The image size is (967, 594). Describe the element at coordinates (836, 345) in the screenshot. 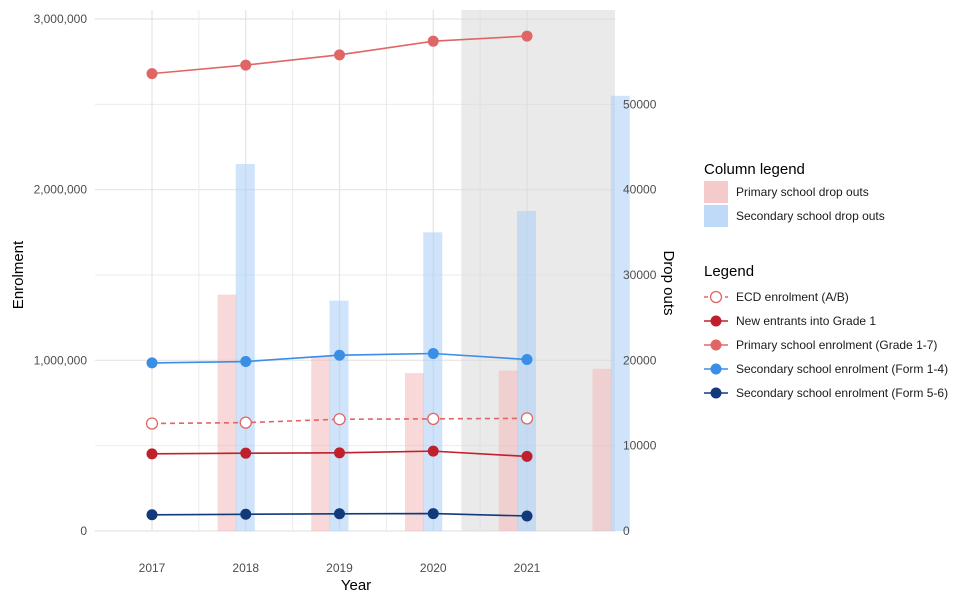

I see `line-legend-label: Primary school enrolment (Grade 1-7)` at that location.